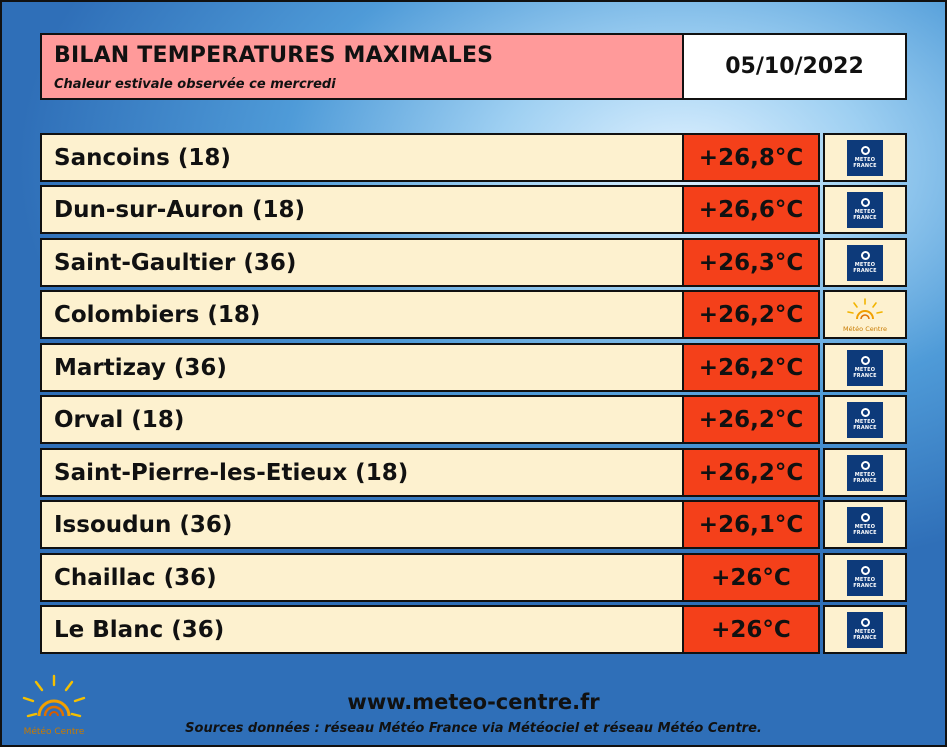 The image size is (947, 747). Describe the element at coordinates (362, 419) in the screenshot. I see `station-name: Orval (18)` at that location.